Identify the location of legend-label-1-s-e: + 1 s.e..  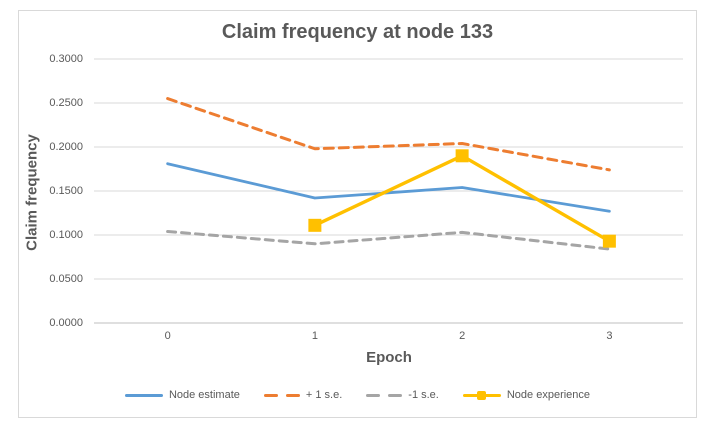
(324, 395).